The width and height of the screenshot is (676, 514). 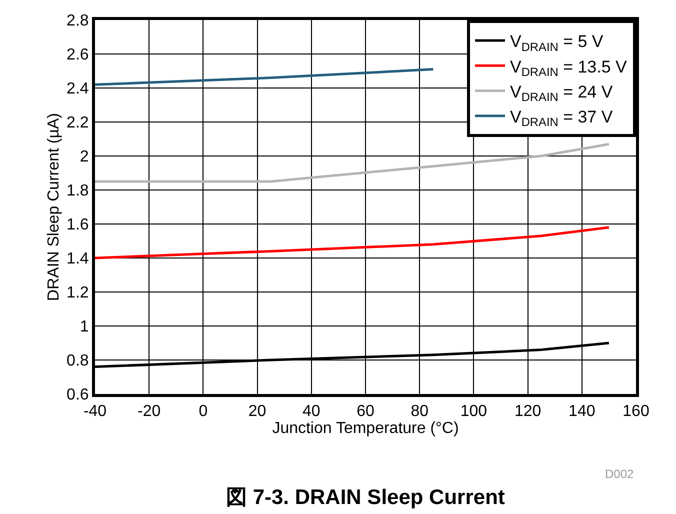 I want to click on y-tick-label: 1.8, so click(x=77, y=191).